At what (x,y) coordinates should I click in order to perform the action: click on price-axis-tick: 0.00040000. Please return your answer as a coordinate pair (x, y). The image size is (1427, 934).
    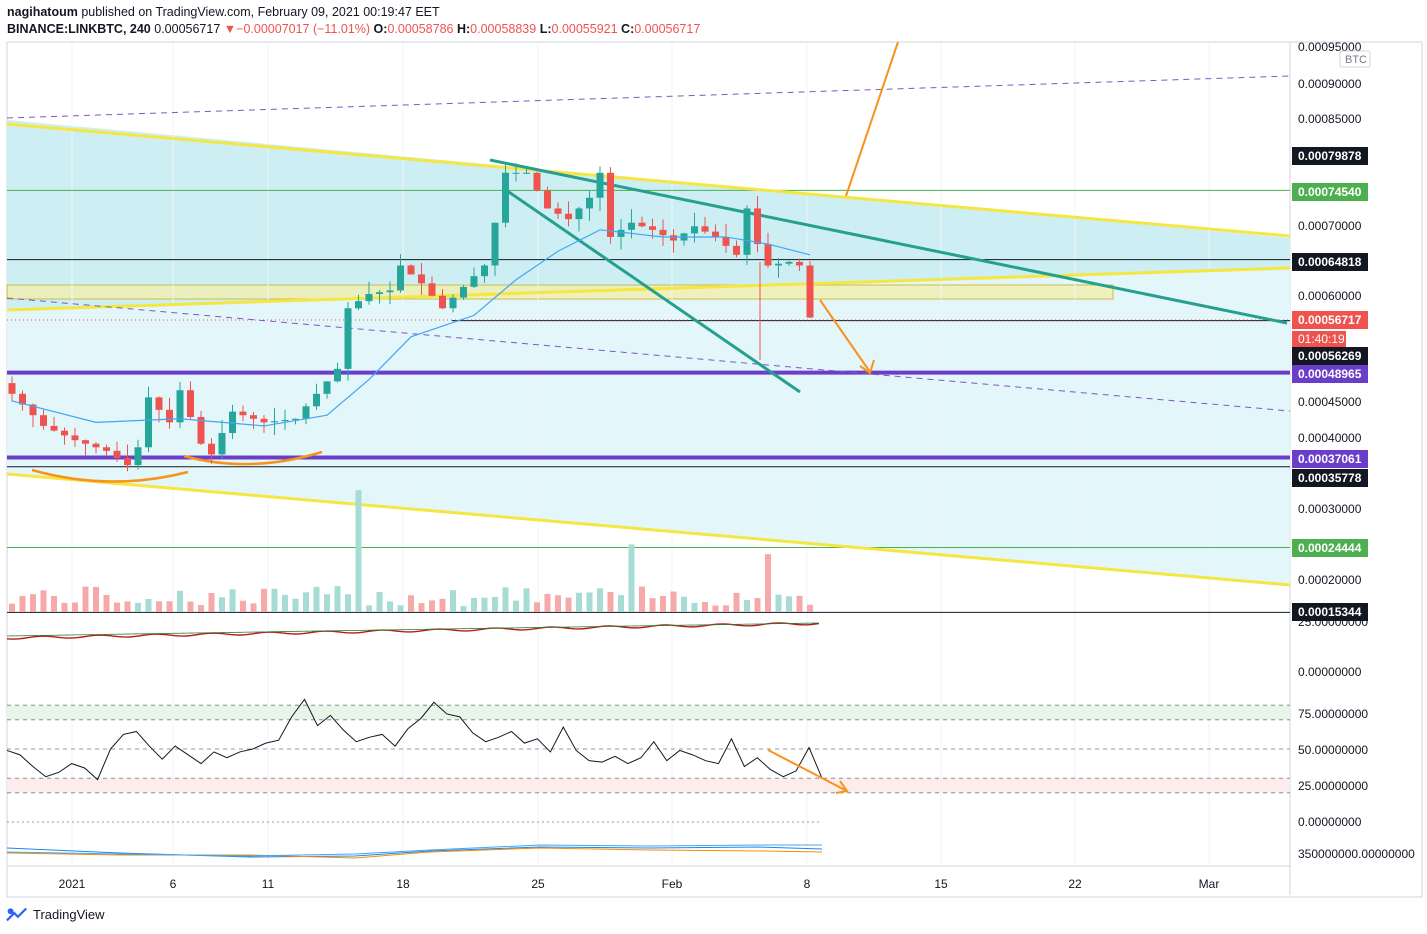
    Looking at the image, I should click on (1330, 438).